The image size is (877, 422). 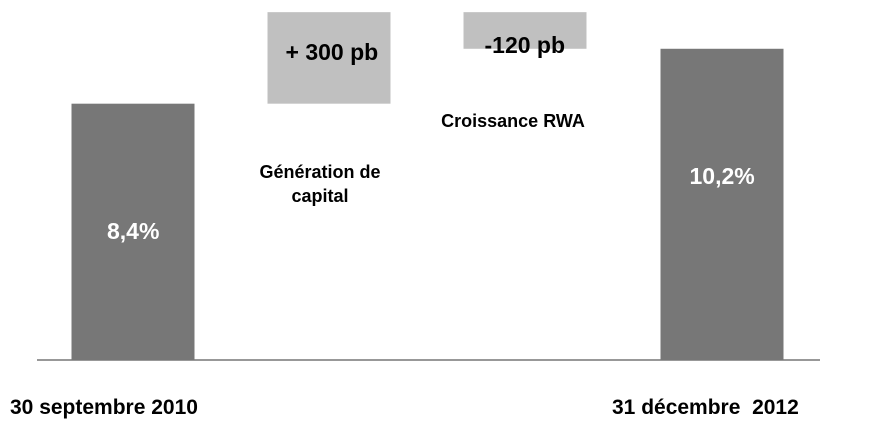 I want to click on category-label: Génération de capital, so click(x=322, y=183).